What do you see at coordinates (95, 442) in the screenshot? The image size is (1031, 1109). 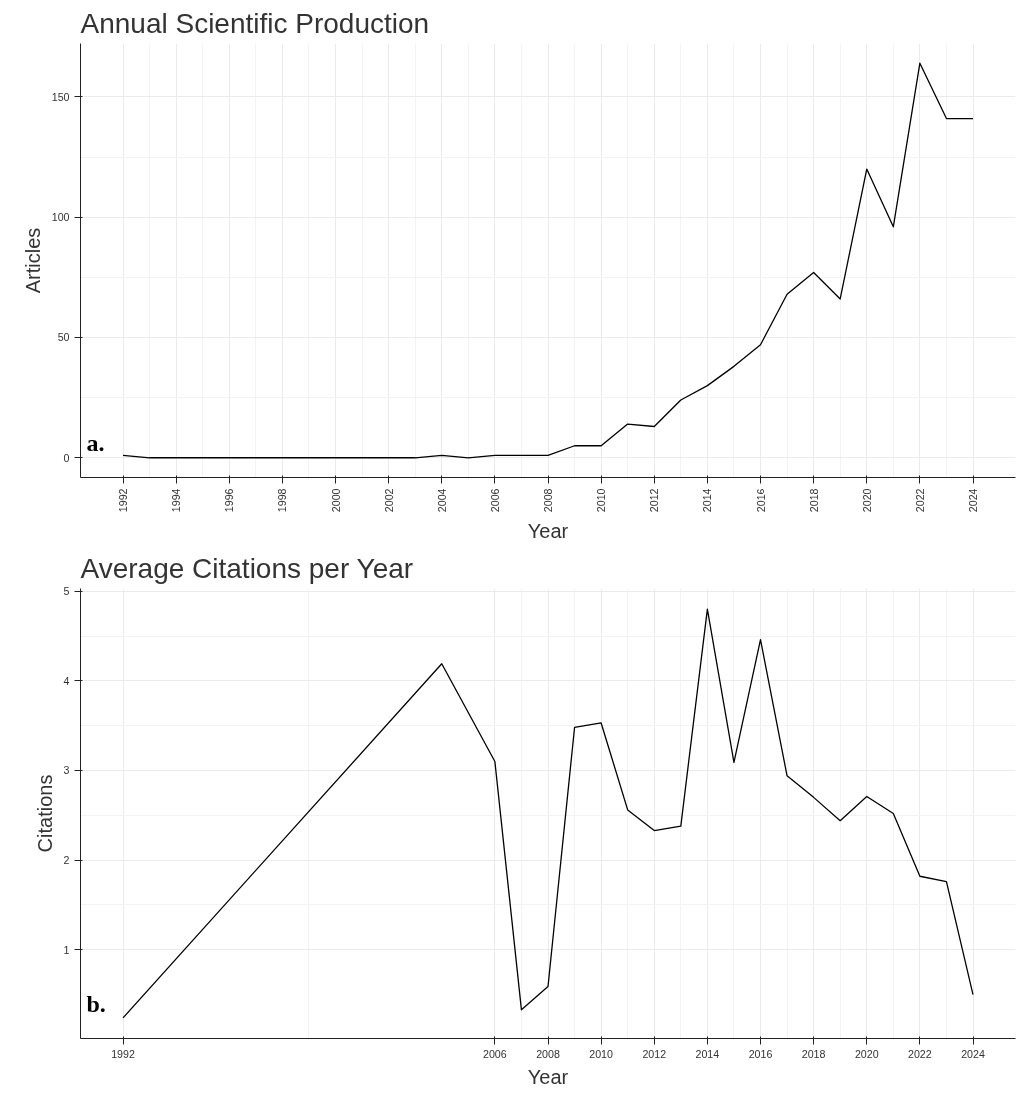 I see `annotation: a.` at bounding box center [95, 442].